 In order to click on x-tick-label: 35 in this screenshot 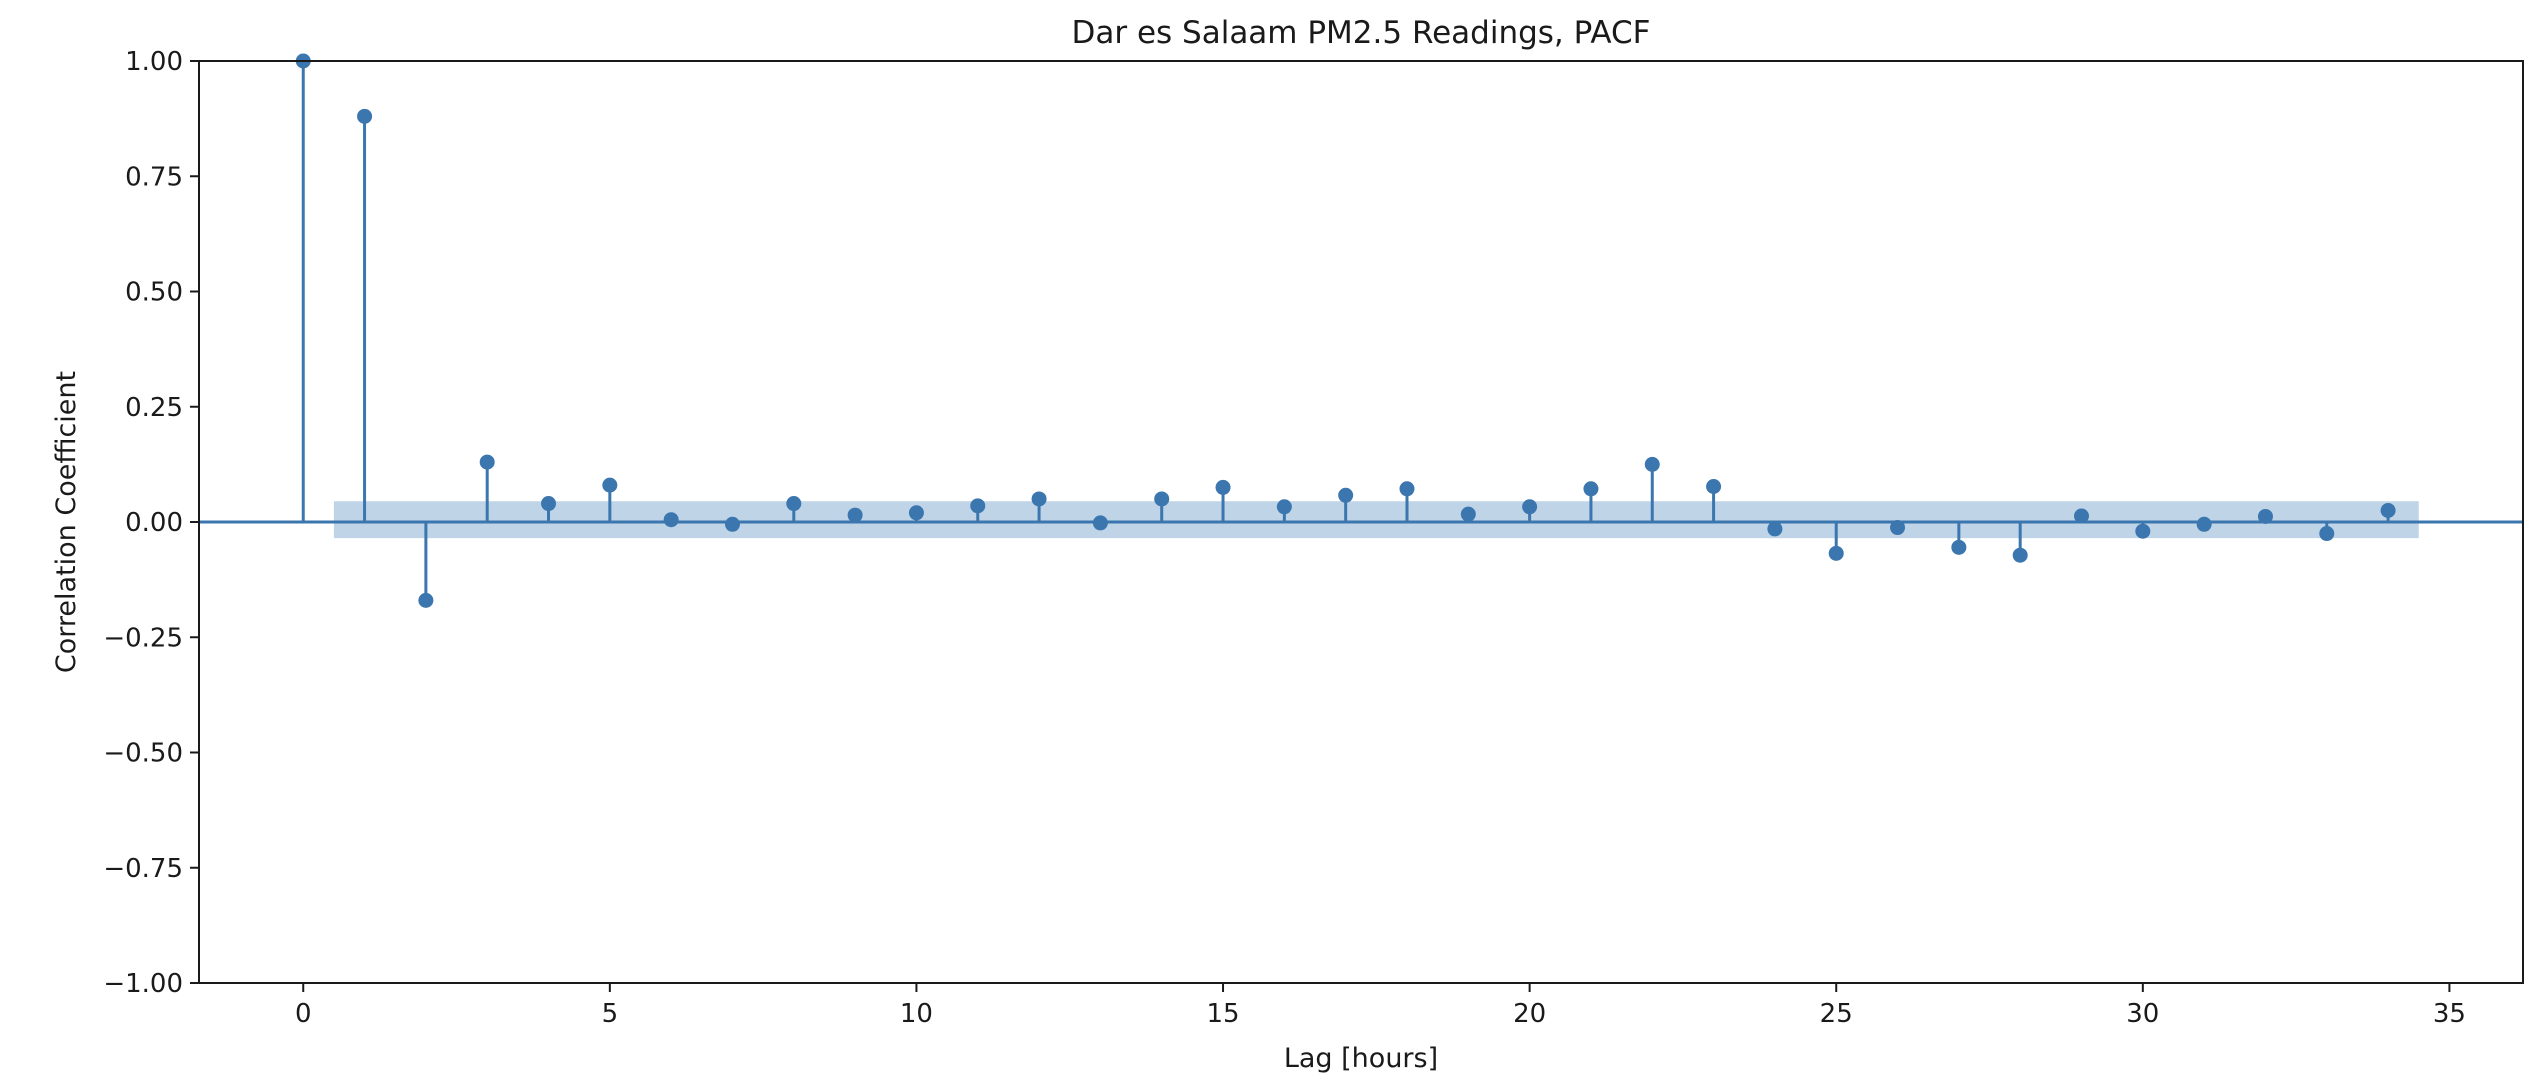, I will do `click(2449, 1014)`.